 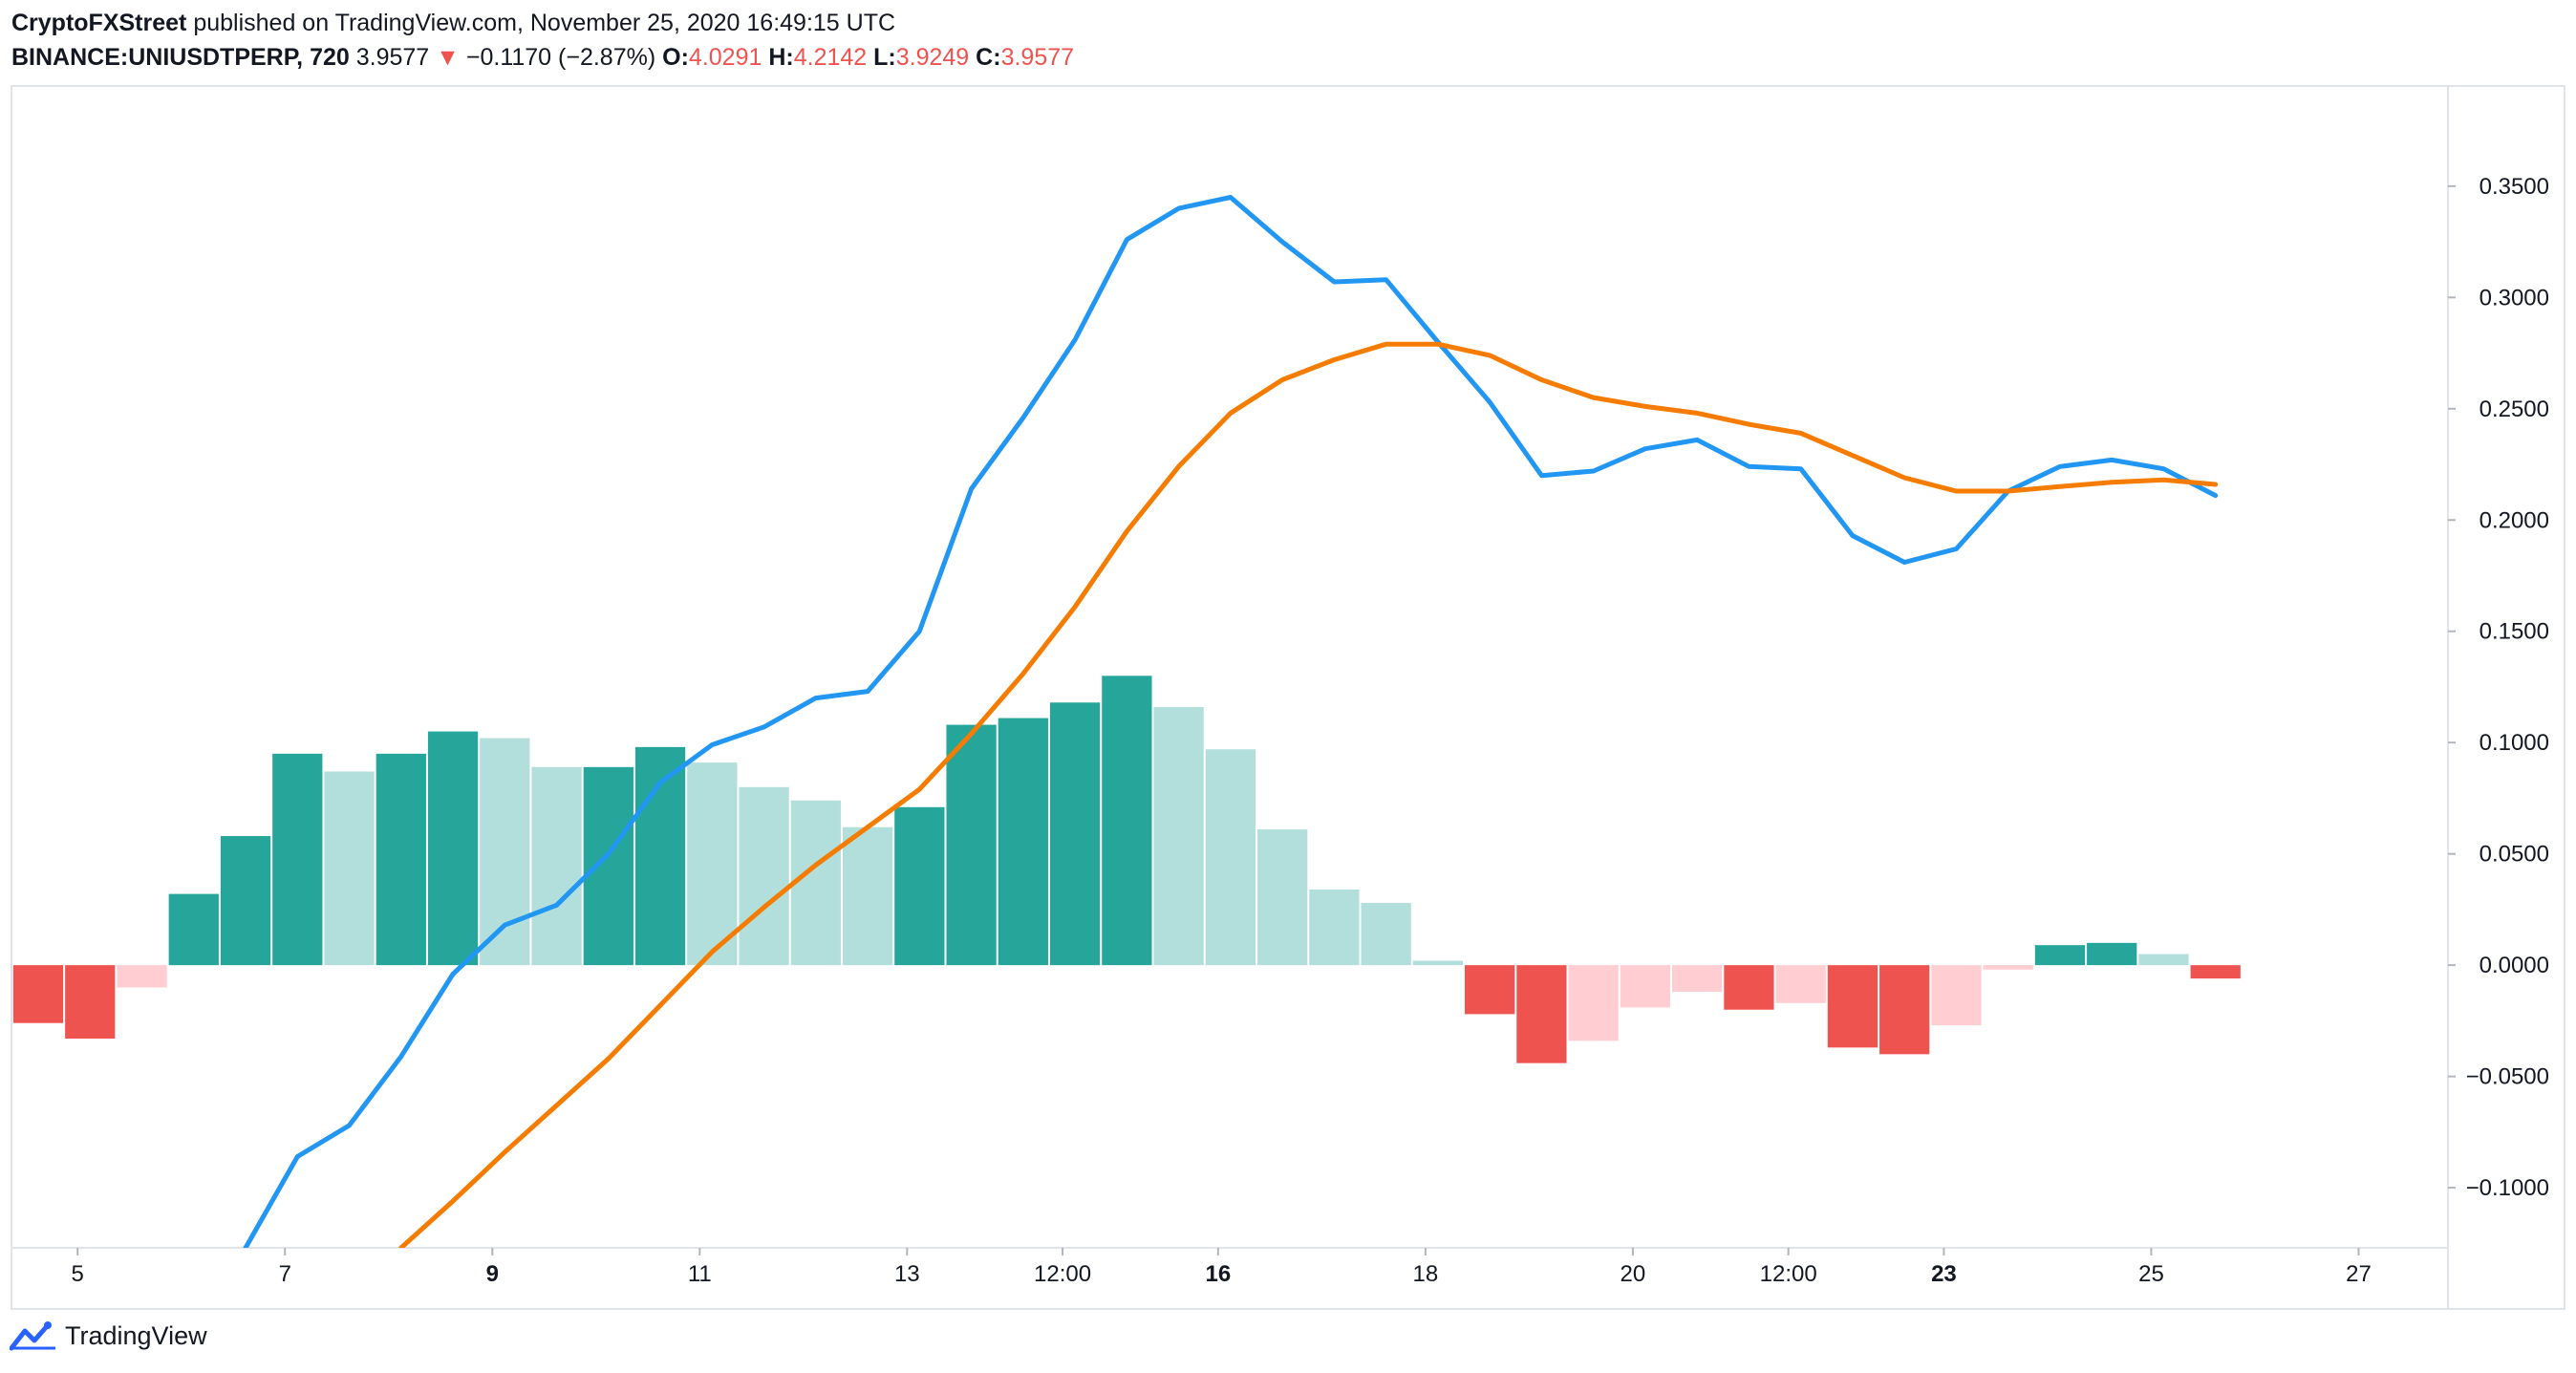 I want to click on x-tick-label: 13, so click(x=907, y=1274).